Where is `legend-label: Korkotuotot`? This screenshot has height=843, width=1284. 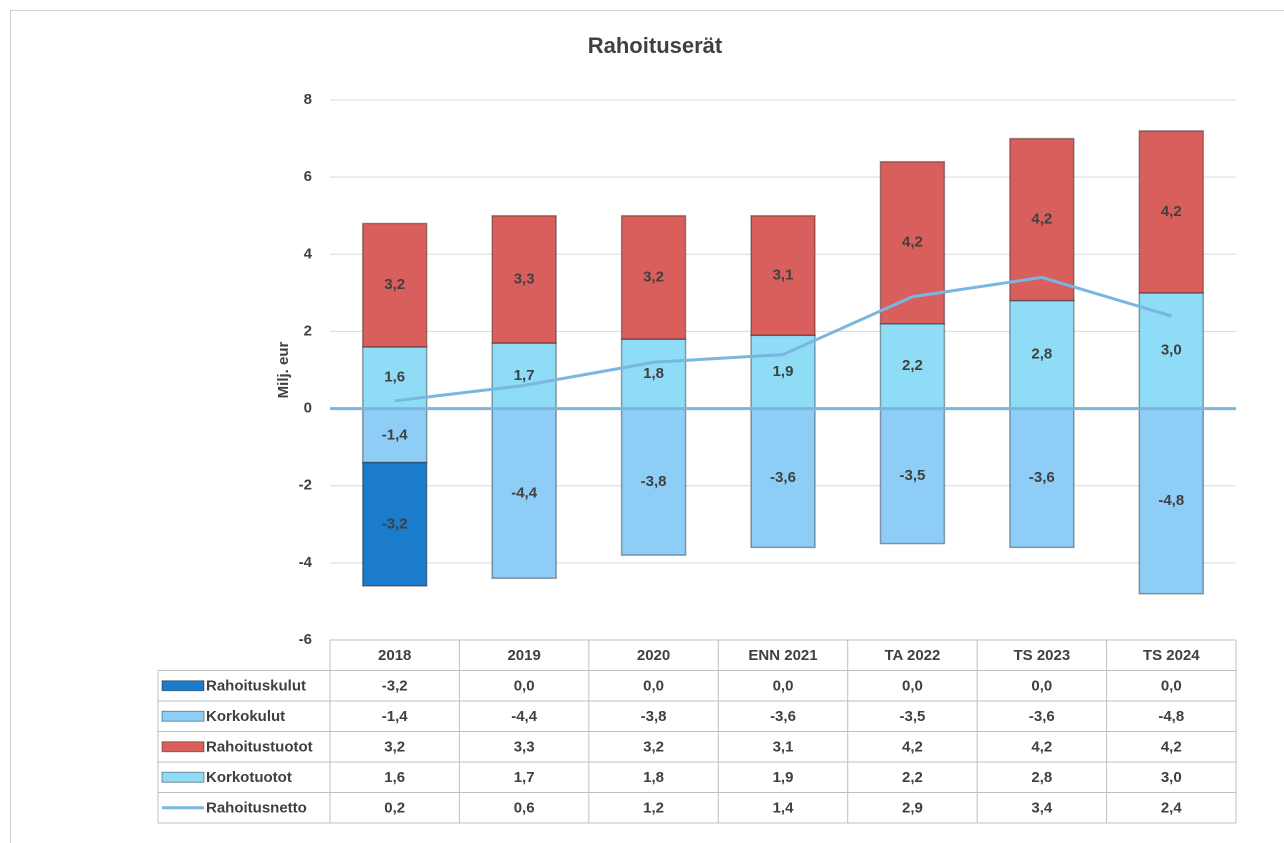
legend-label: Korkotuotot is located at coordinates (249, 777).